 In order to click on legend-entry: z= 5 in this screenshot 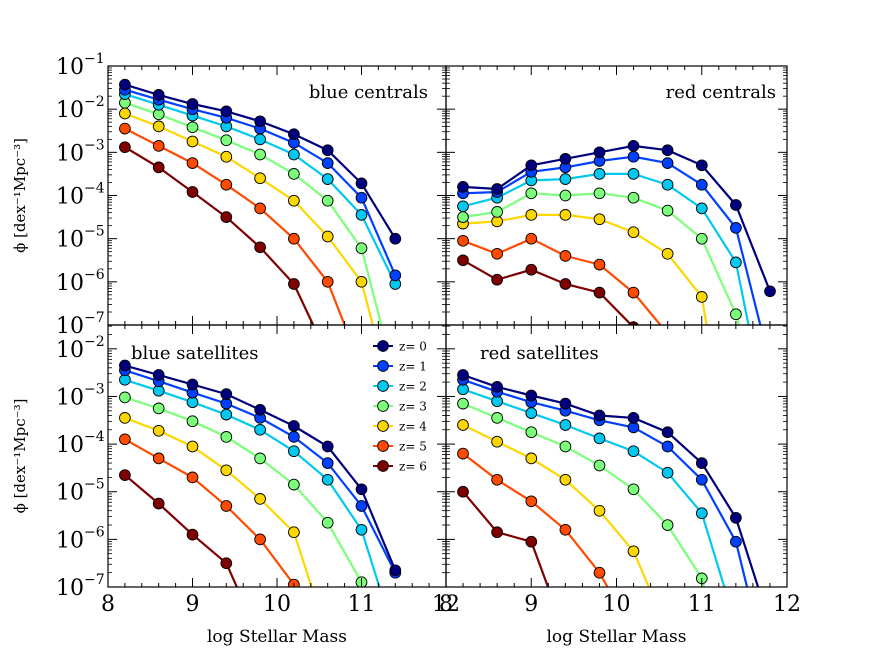, I will do `click(400, 447)`.